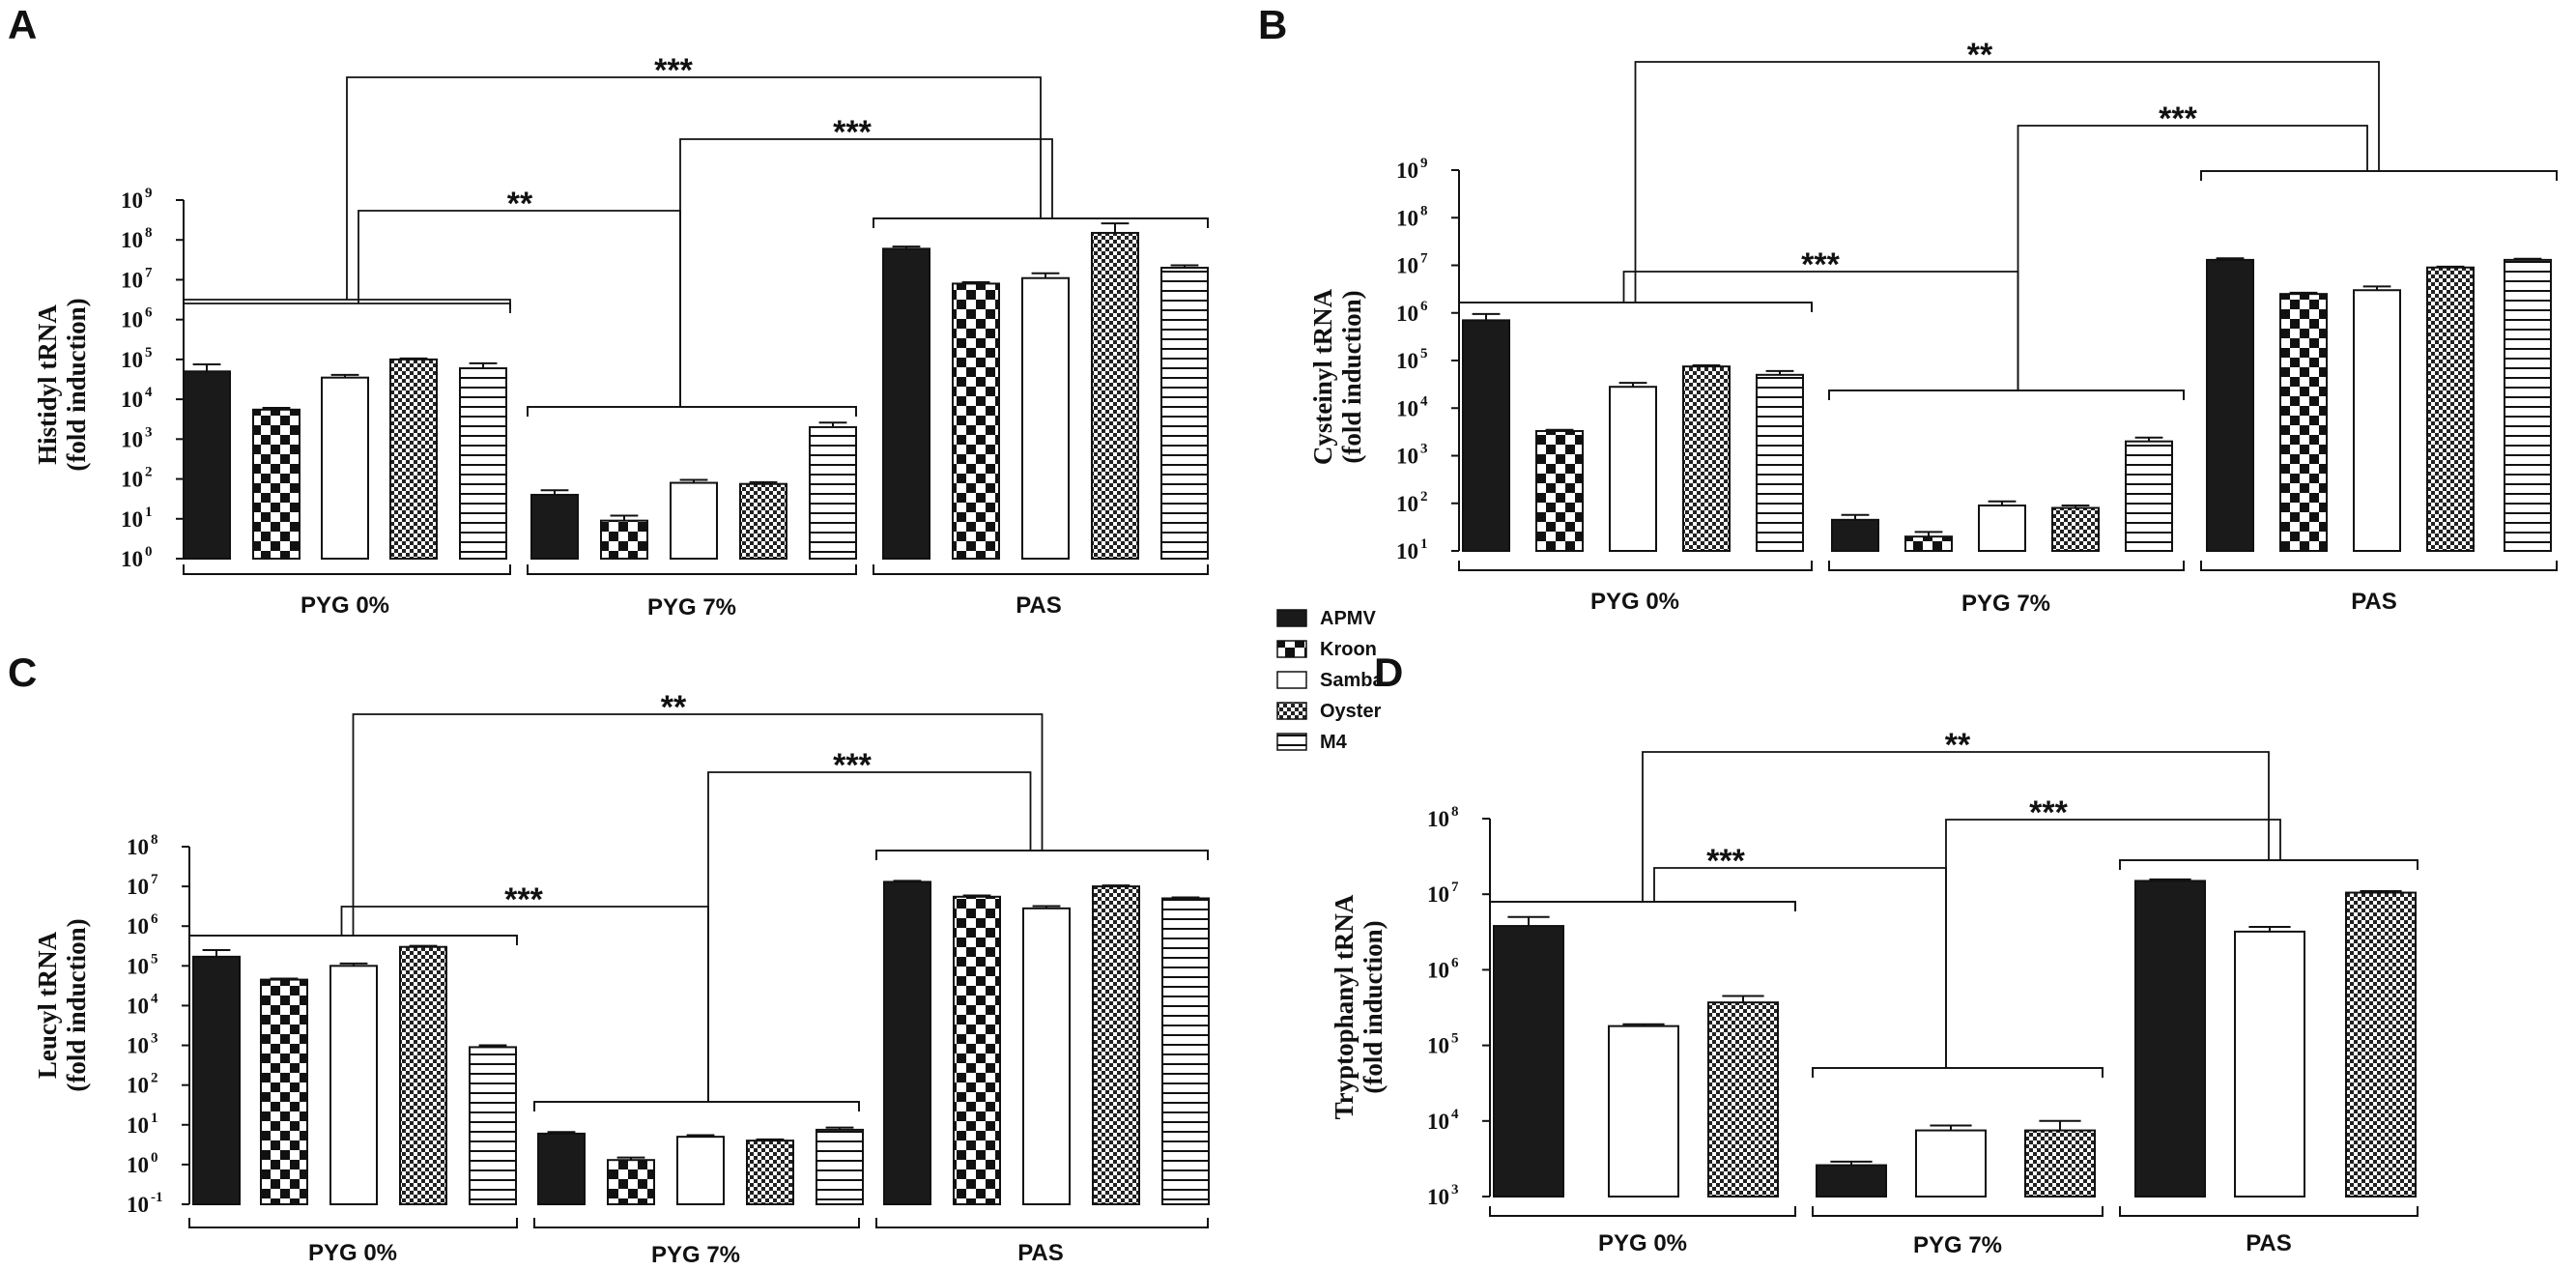 The height and width of the screenshot is (1270, 2576). I want to click on panel-d-significance-3: ***, so click(2048, 812).